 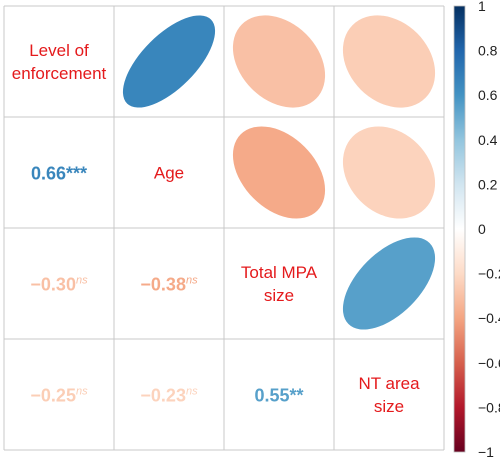 What do you see at coordinates (76, 174) in the screenshot?
I see `significance-marker: ***` at bounding box center [76, 174].